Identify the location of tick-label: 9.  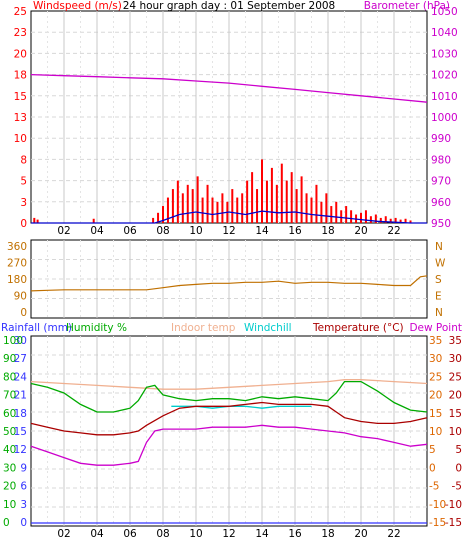
(23, 468).